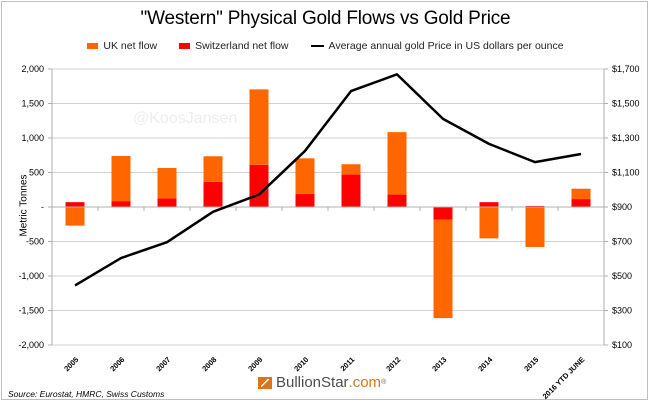  Describe the element at coordinates (31, 311) in the screenshot. I see `y-tick-label: -1,500` at that location.